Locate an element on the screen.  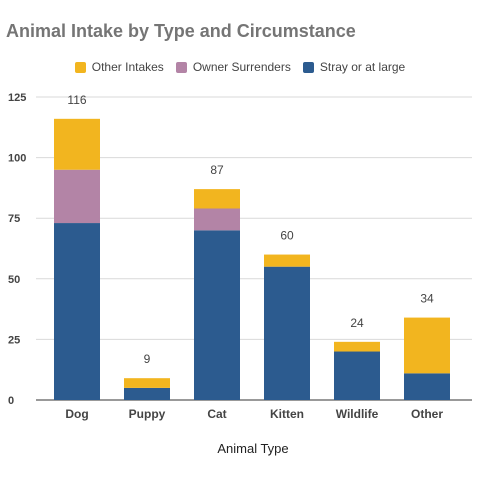
legend-item: Stray or at large is located at coordinates (354, 67).